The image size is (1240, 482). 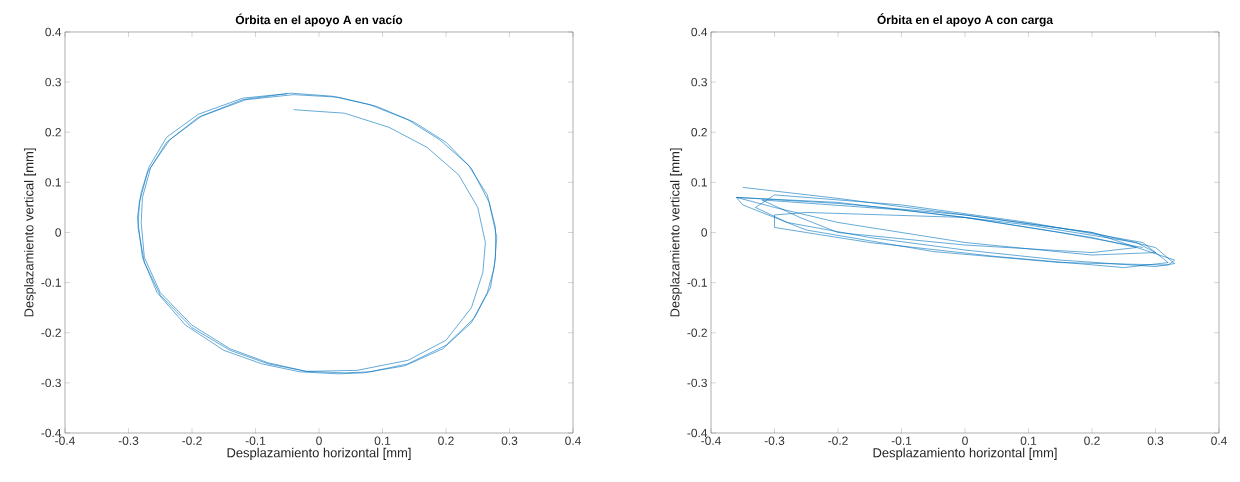 What do you see at coordinates (955, 227) in the screenshot?
I see `line-series` at bounding box center [955, 227].